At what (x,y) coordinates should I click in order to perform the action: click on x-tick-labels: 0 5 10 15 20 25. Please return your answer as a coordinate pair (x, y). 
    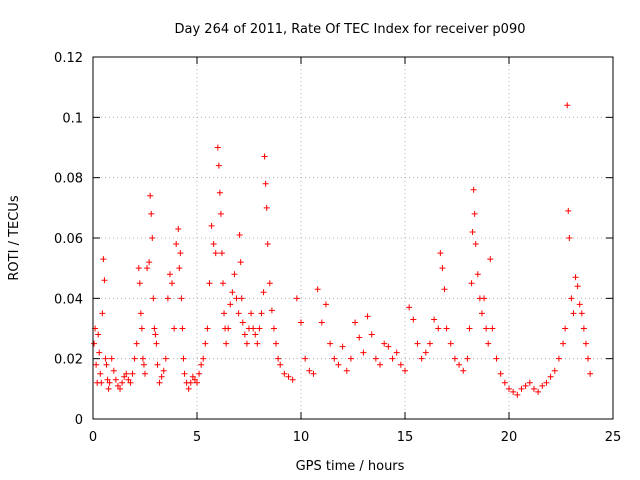
    Looking at the image, I should click on (355, 437).